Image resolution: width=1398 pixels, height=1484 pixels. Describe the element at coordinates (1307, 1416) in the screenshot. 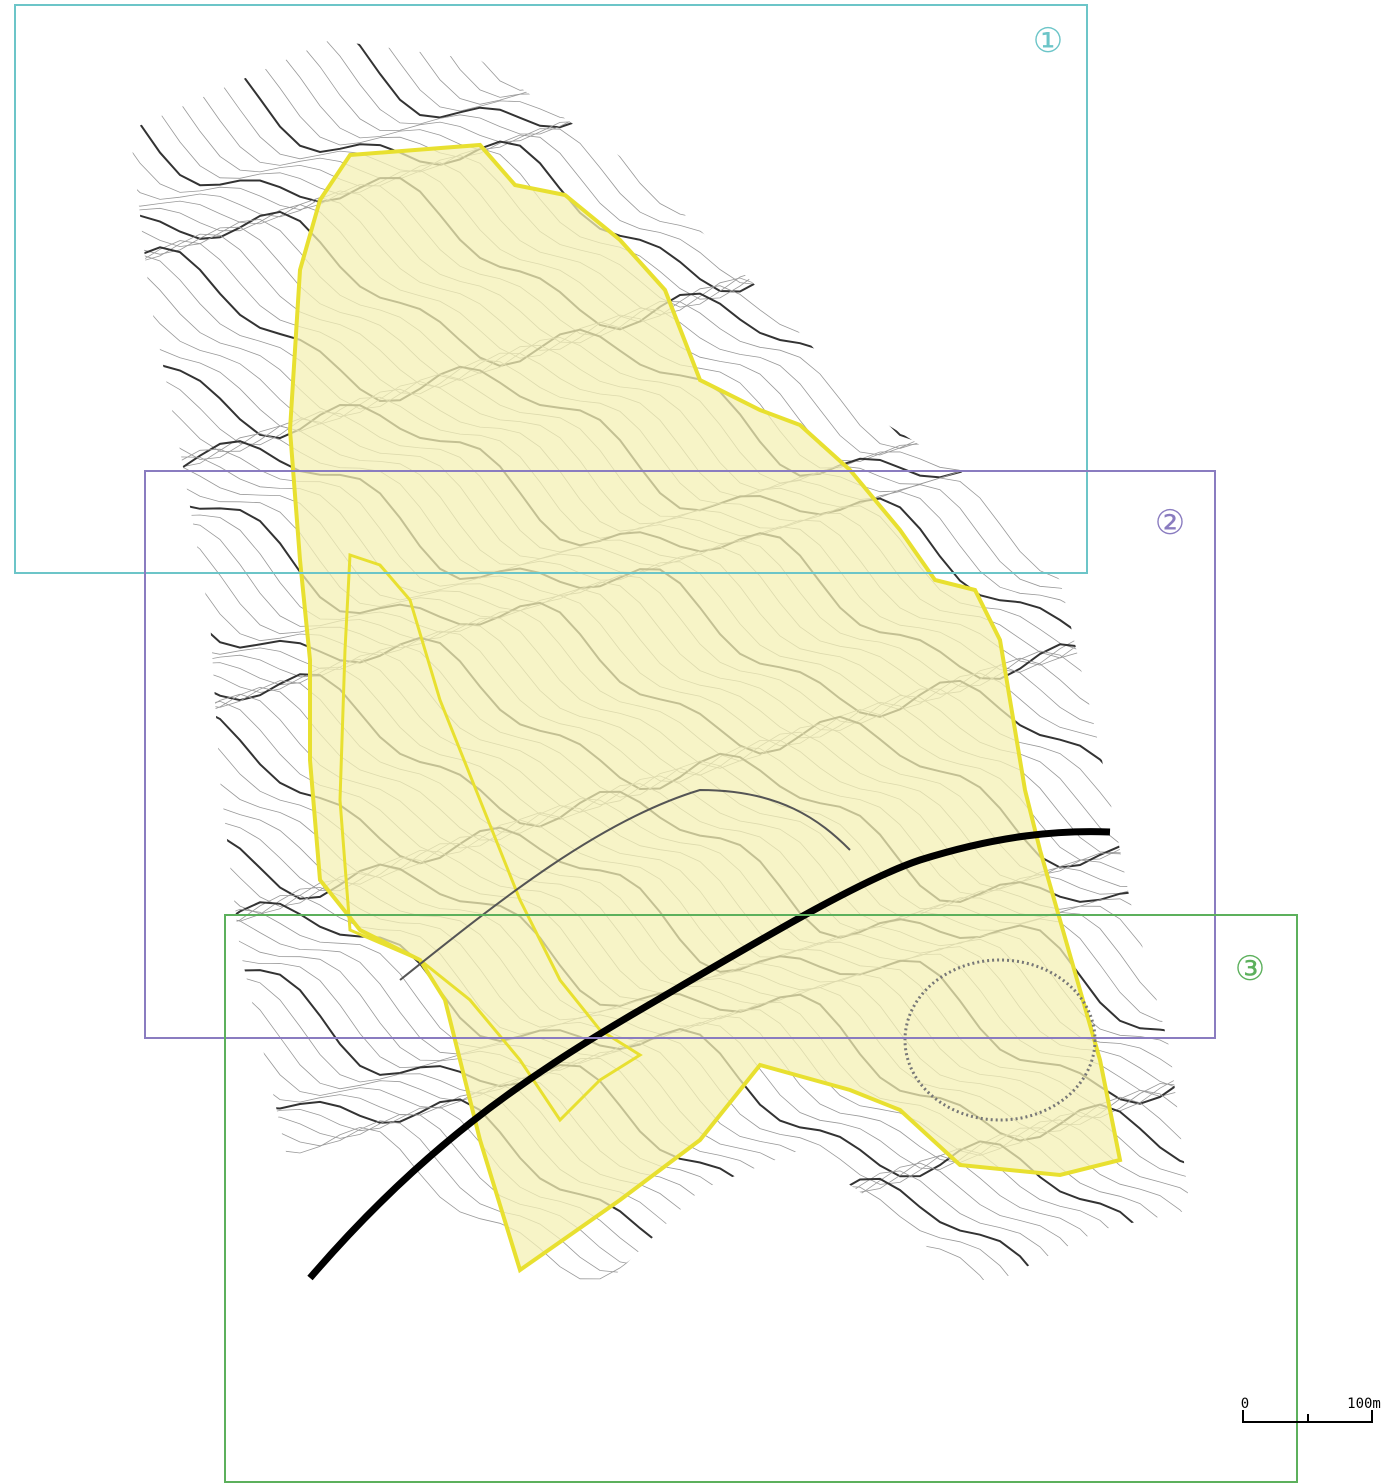

I see `scale-line` at that location.